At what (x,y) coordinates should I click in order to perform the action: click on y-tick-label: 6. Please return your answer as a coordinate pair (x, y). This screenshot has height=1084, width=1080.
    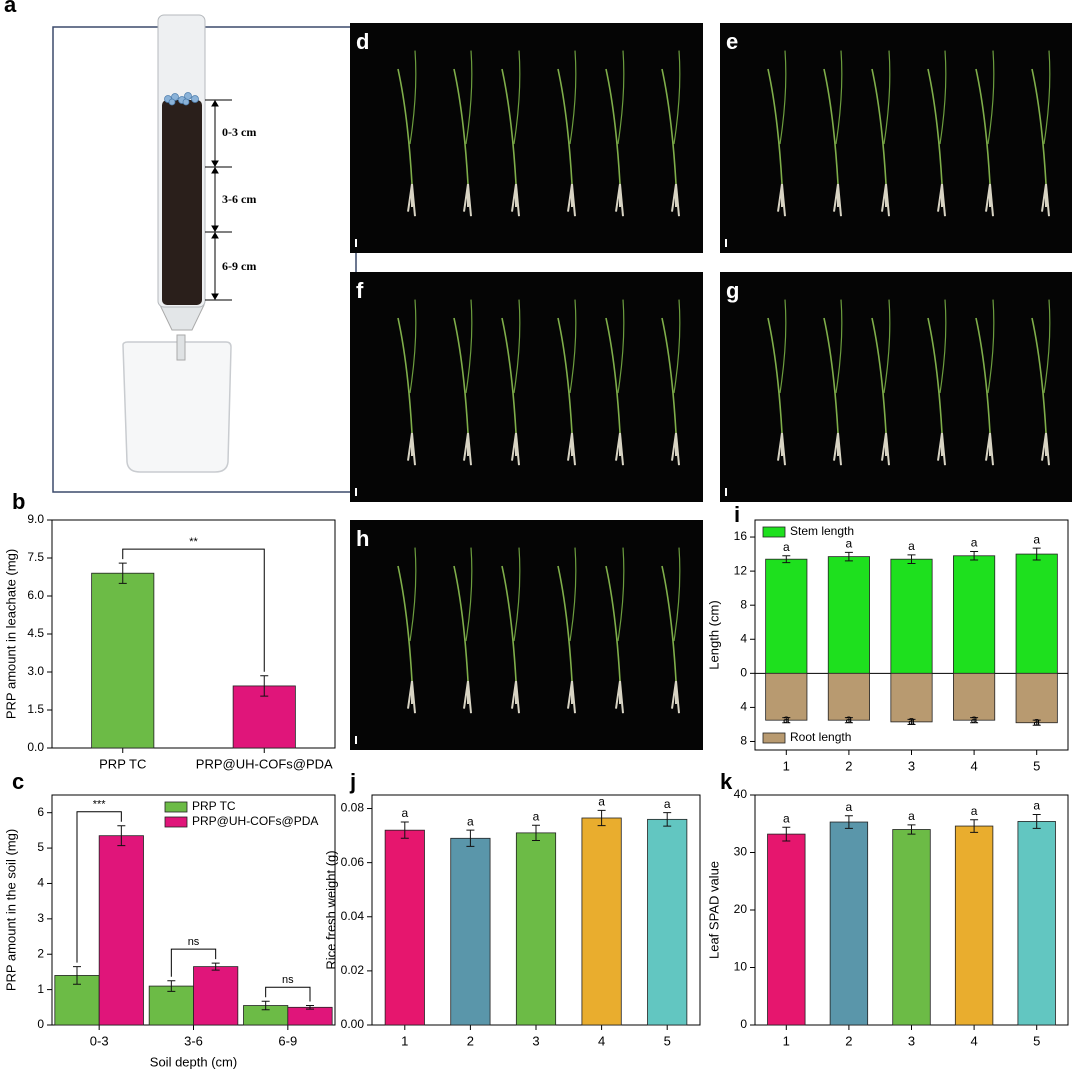
    Looking at the image, I should click on (40, 812).